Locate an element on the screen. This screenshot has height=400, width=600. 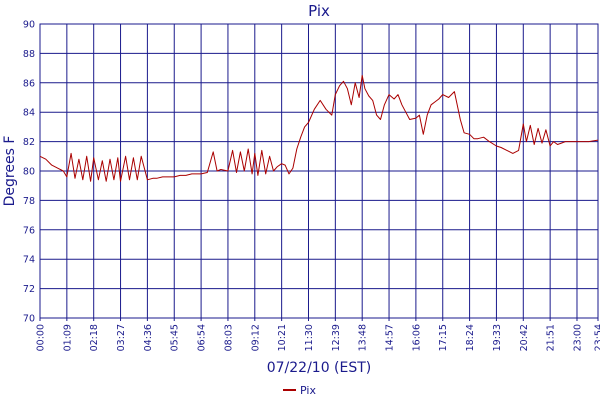
y-tick-label: 72 is located at coordinates (29, 289).